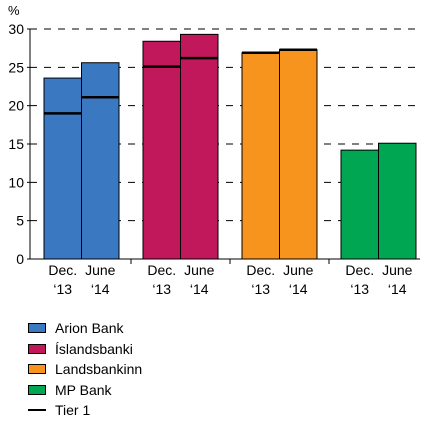 Image resolution: width=422 pixels, height=444 pixels. What do you see at coordinates (20, 259) in the screenshot?
I see `y-tick-label: 0` at bounding box center [20, 259].